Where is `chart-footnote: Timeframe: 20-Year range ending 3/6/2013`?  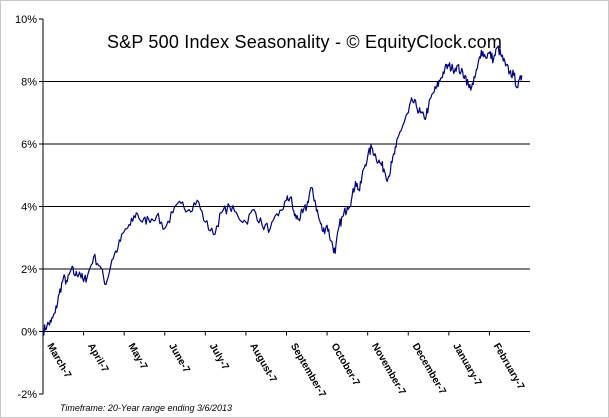
chart-footnote: Timeframe: 20-Year range ending 3/6/2013 is located at coordinates (146, 408).